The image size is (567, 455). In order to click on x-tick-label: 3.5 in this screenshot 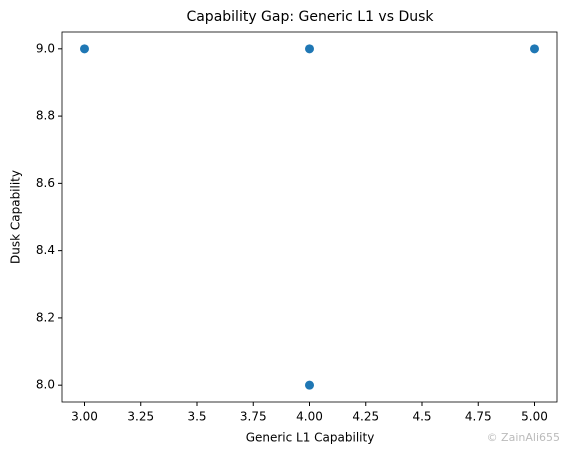, I will do `click(196, 417)`.